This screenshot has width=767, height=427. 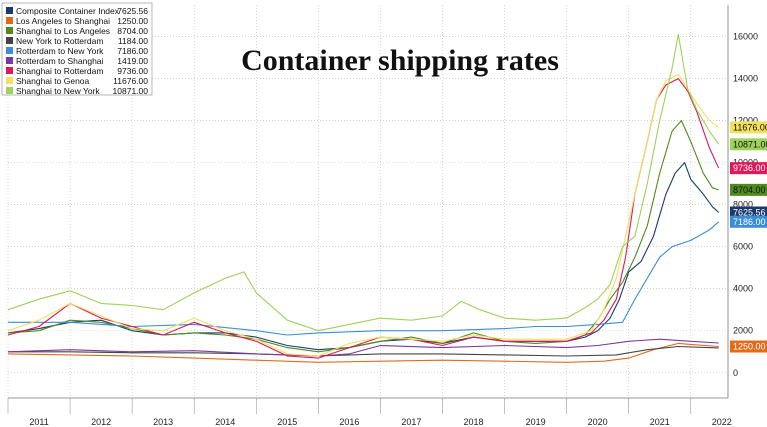 What do you see at coordinates (101, 422) in the screenshot?
I see `x-tick-label: 2012` at bounding box center [101, 422].